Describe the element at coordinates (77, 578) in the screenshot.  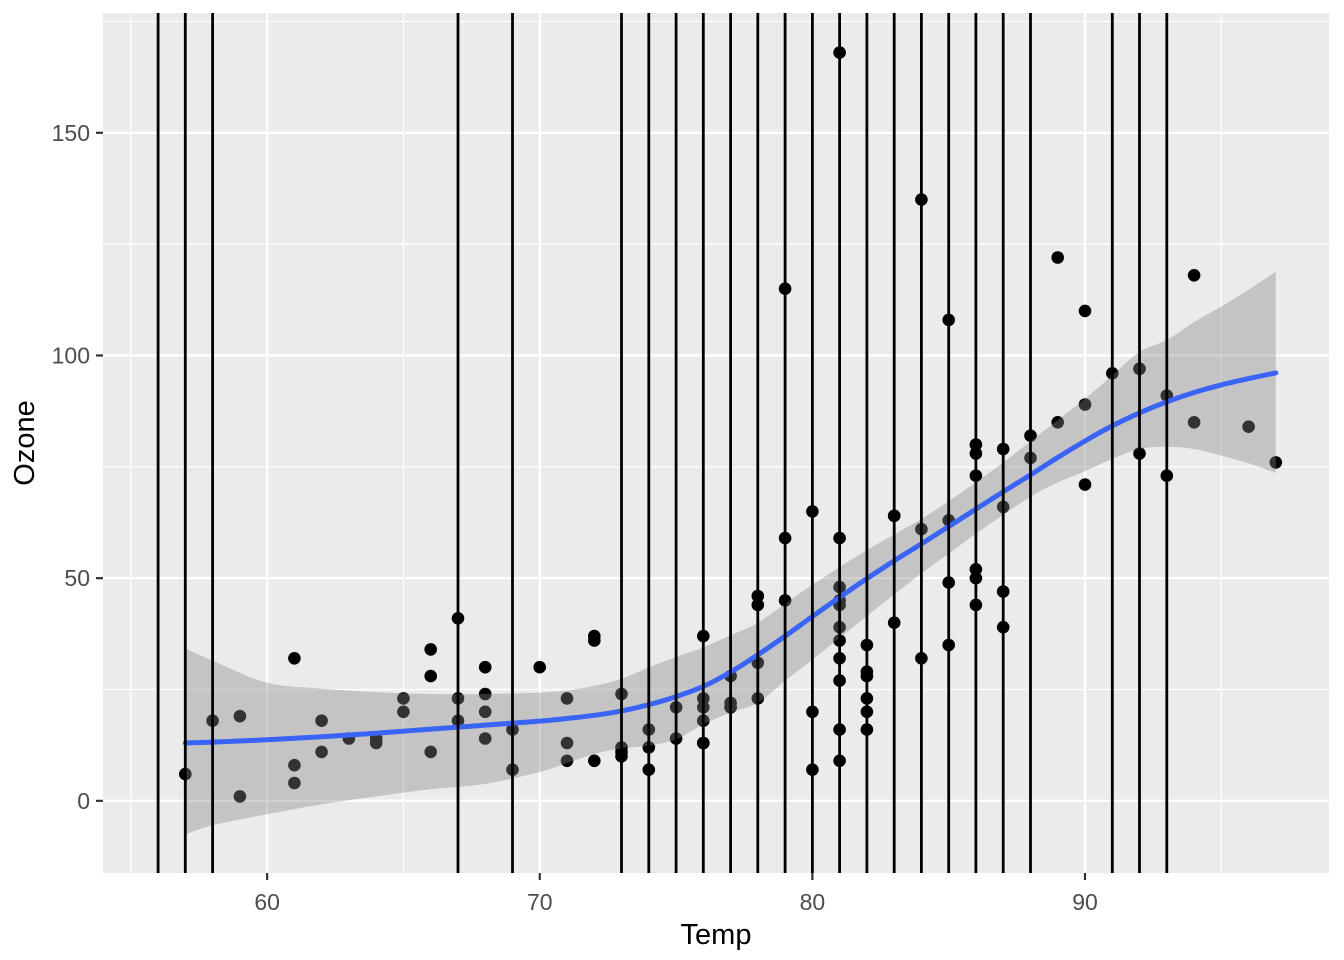
I see `y-tick-label: 50` at that location.